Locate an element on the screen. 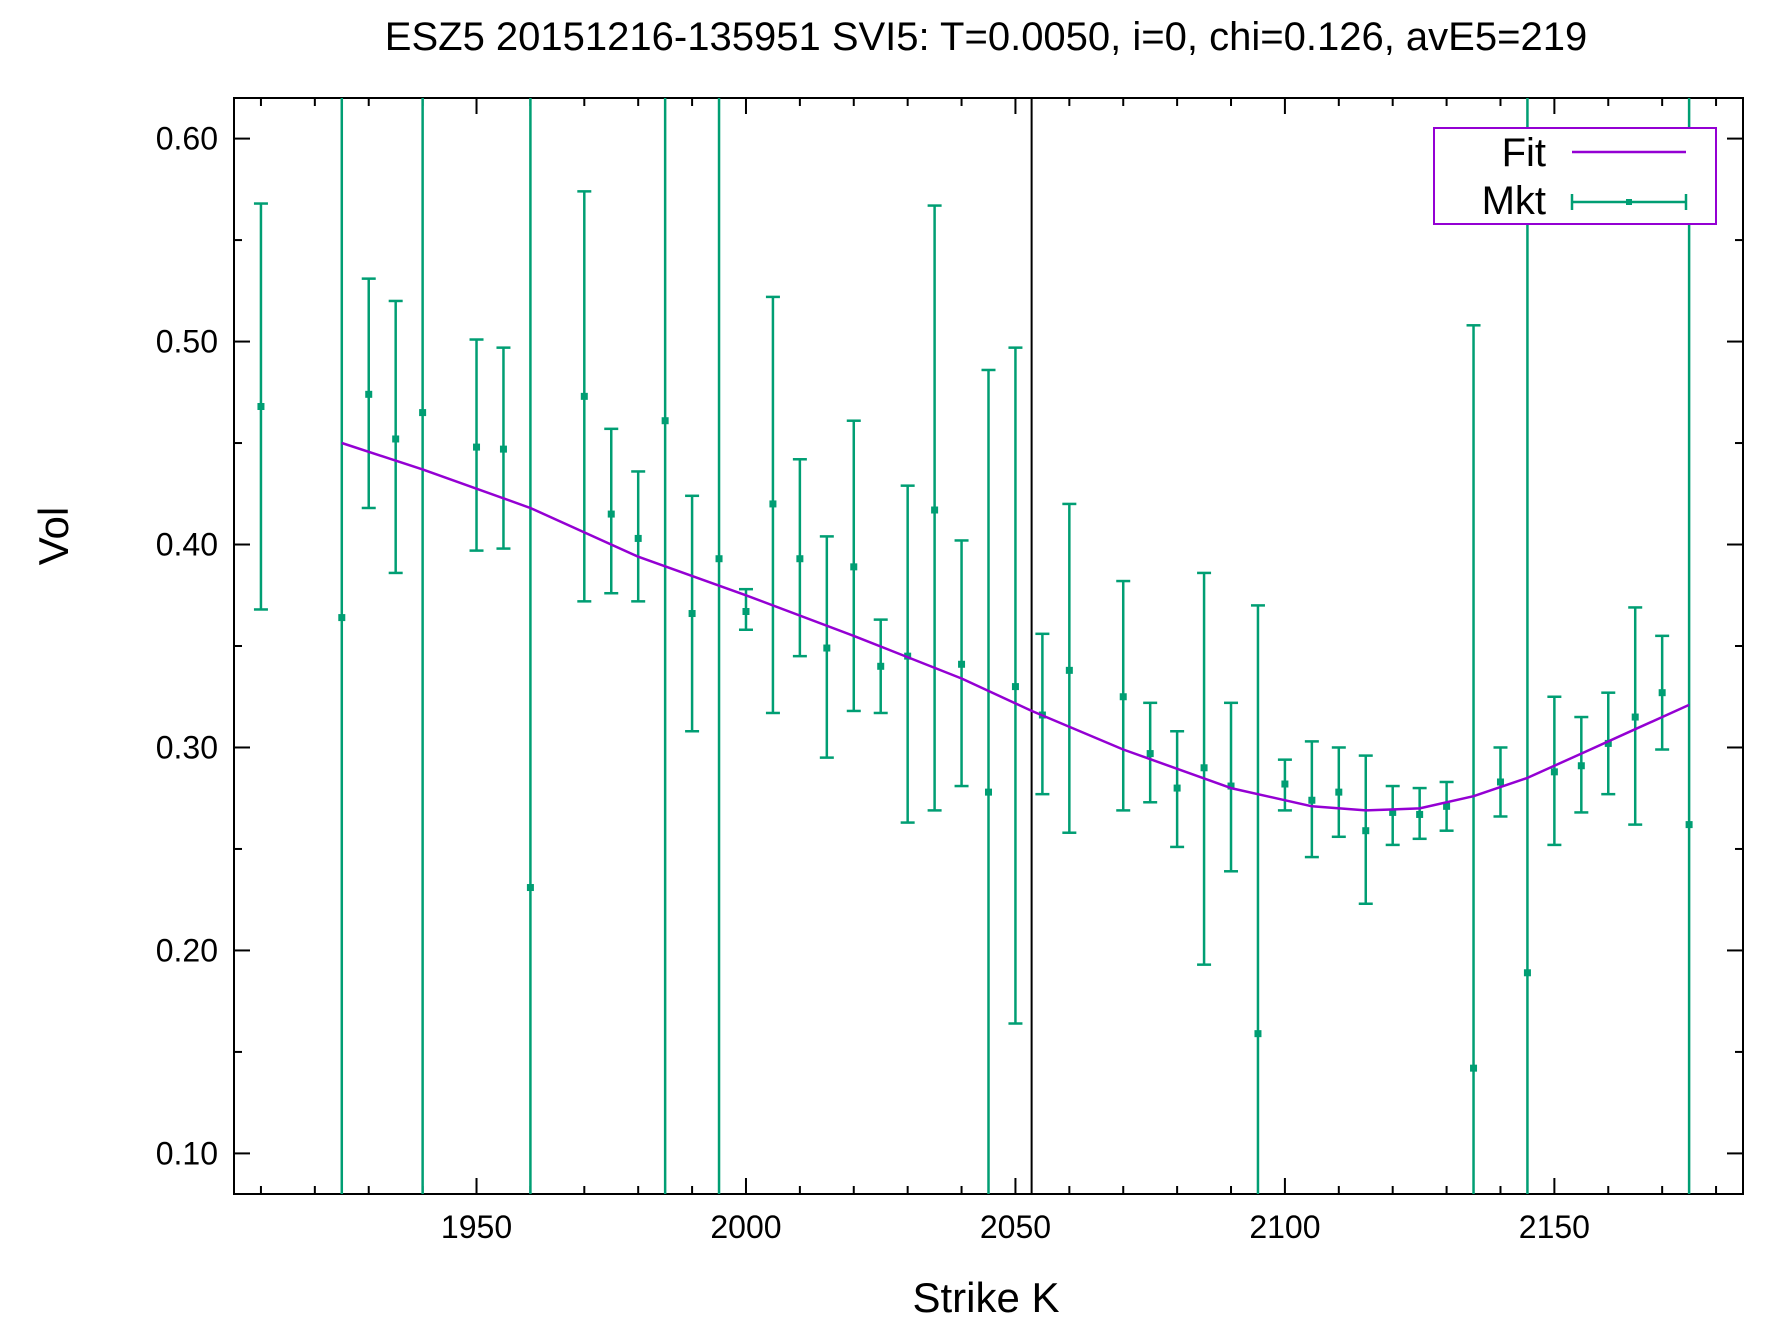  legend-swatch-mkt is located at coordinates (1629, 202).